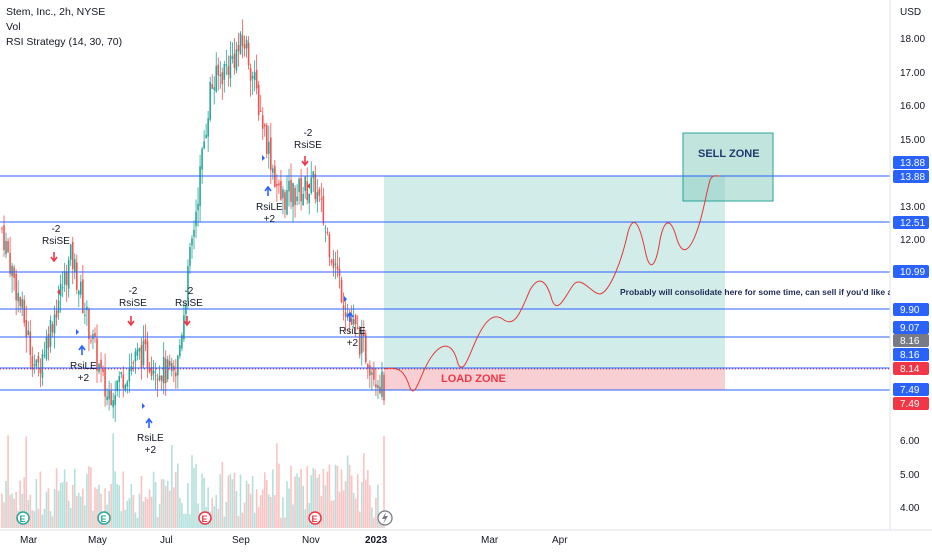 The height and width of the screenshot is (555, 932). What do you see at coordinates (910, 328) in the screenshot?
I see `badge-label: 9.07` at bounding box center [910, 328].